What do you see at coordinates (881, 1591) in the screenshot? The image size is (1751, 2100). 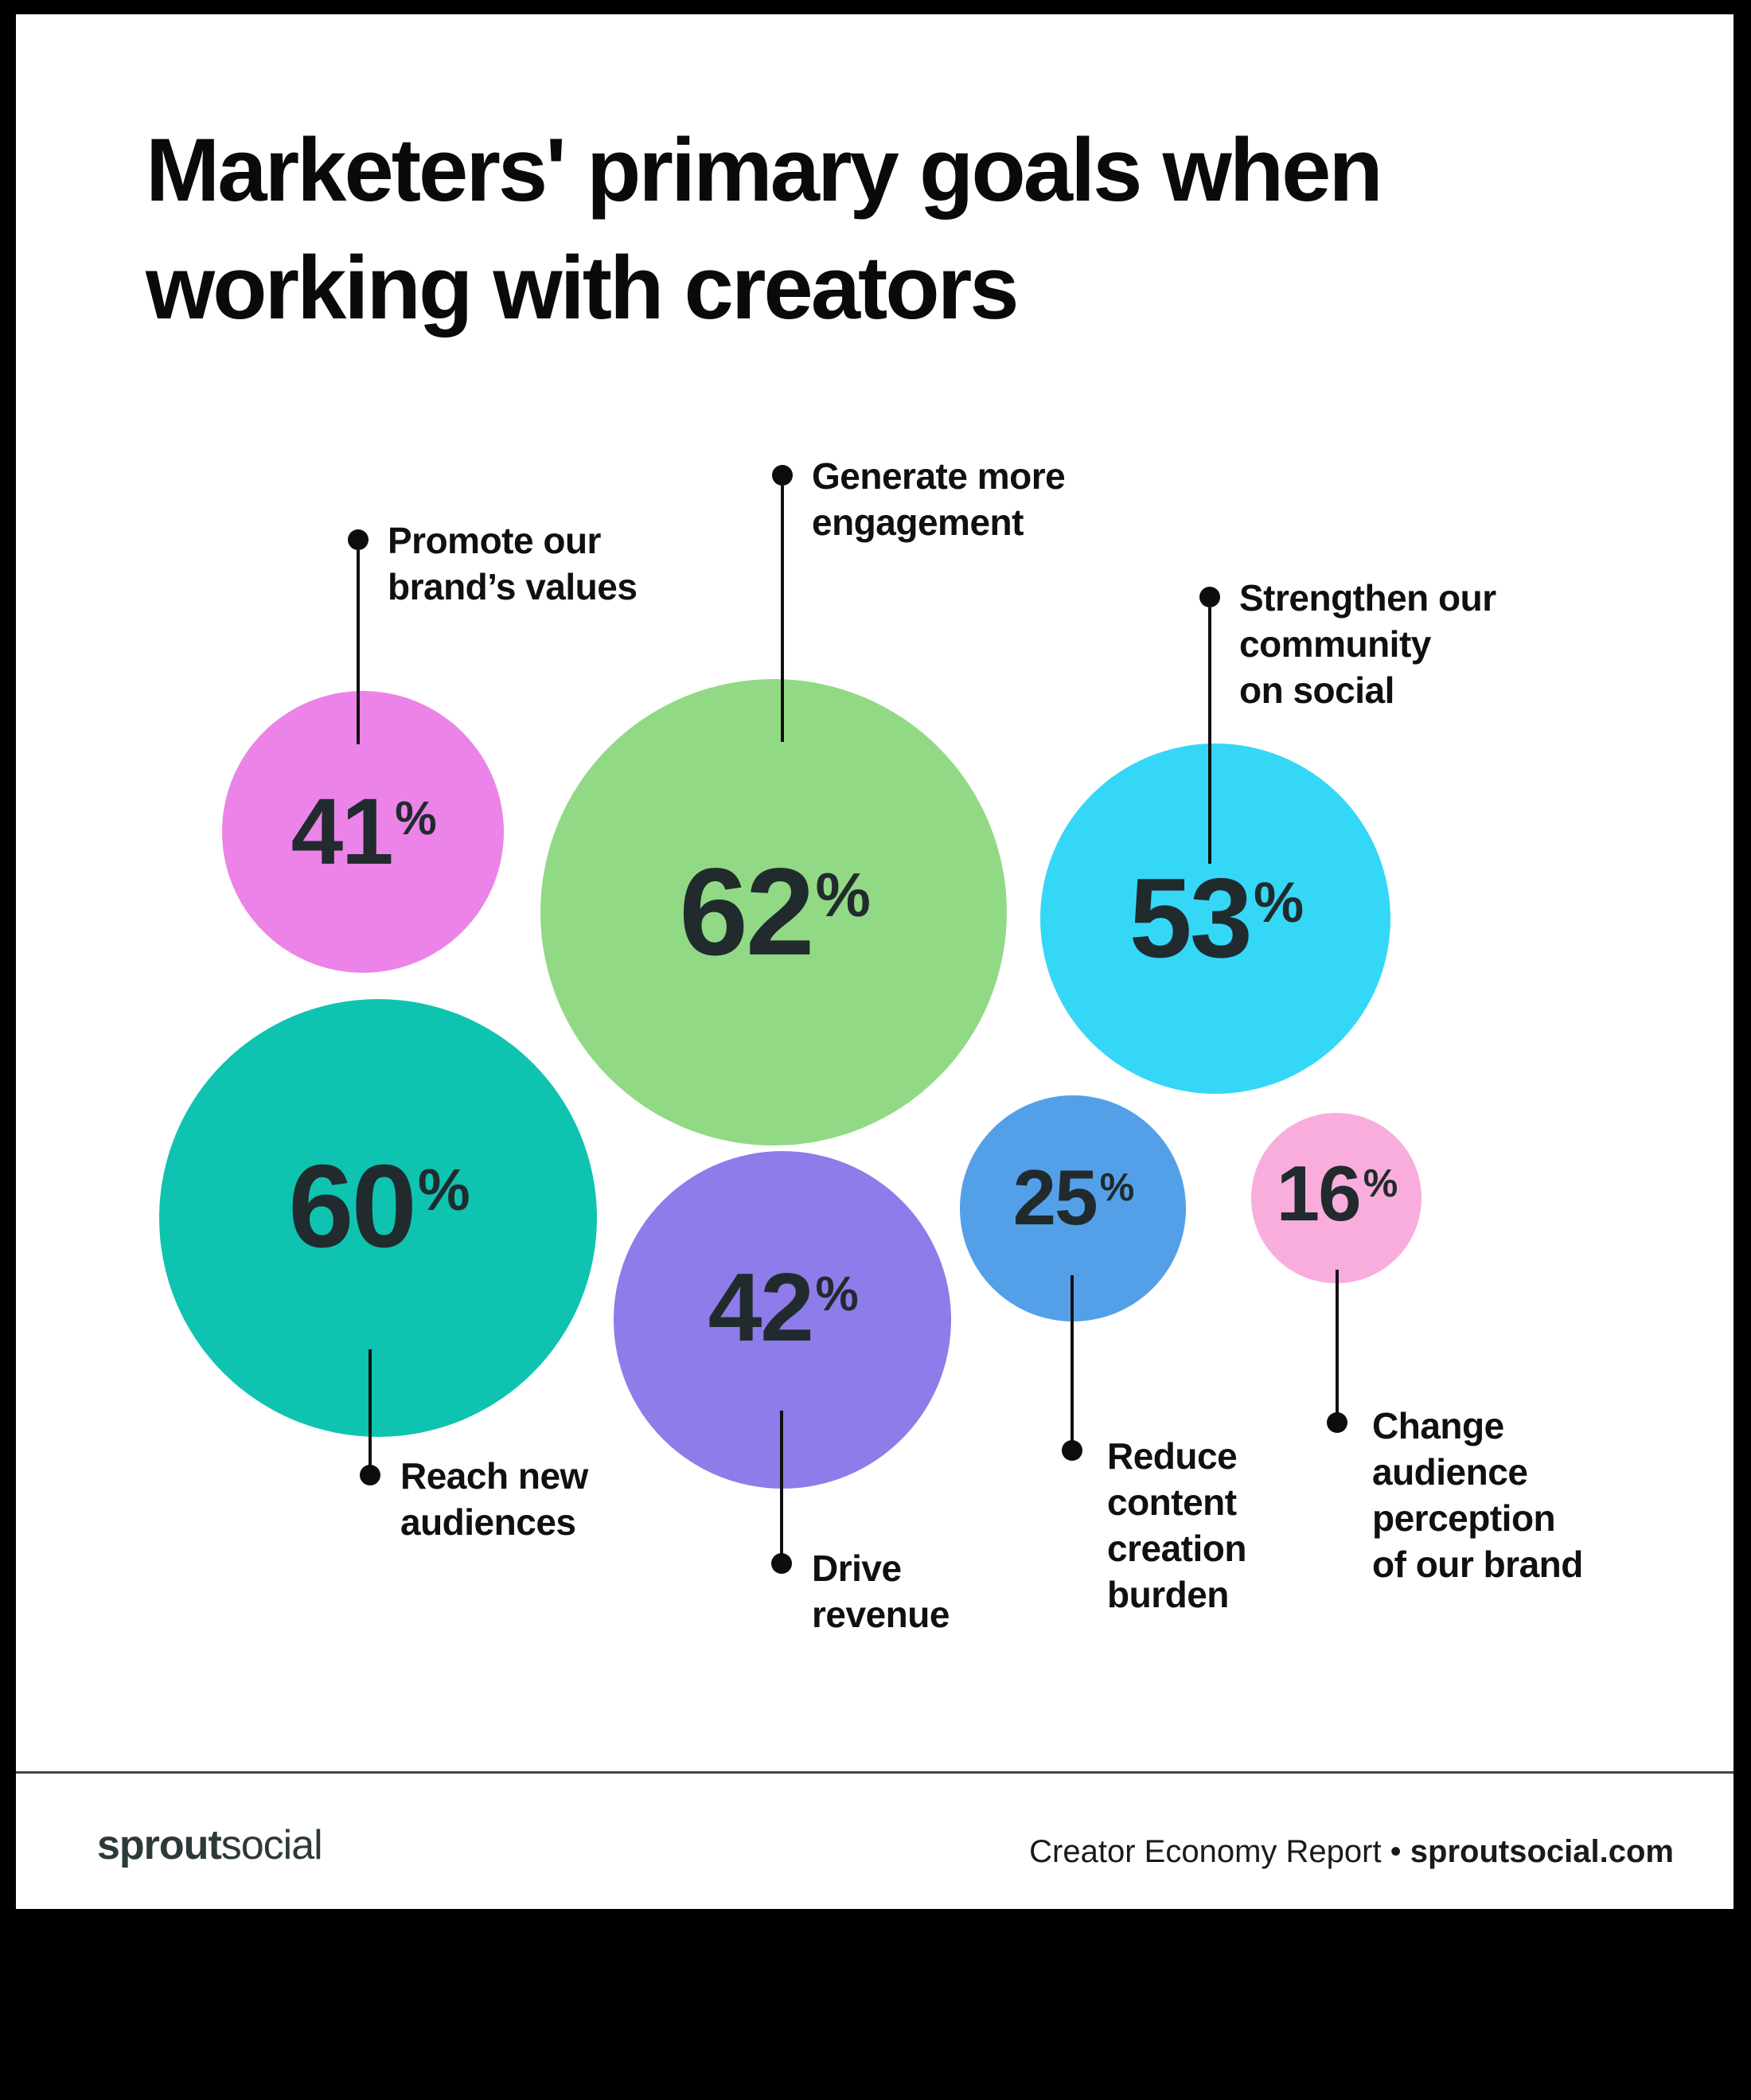 I see `label-drive-revenue: Drive revenue` at bounding box center [881, 1591].